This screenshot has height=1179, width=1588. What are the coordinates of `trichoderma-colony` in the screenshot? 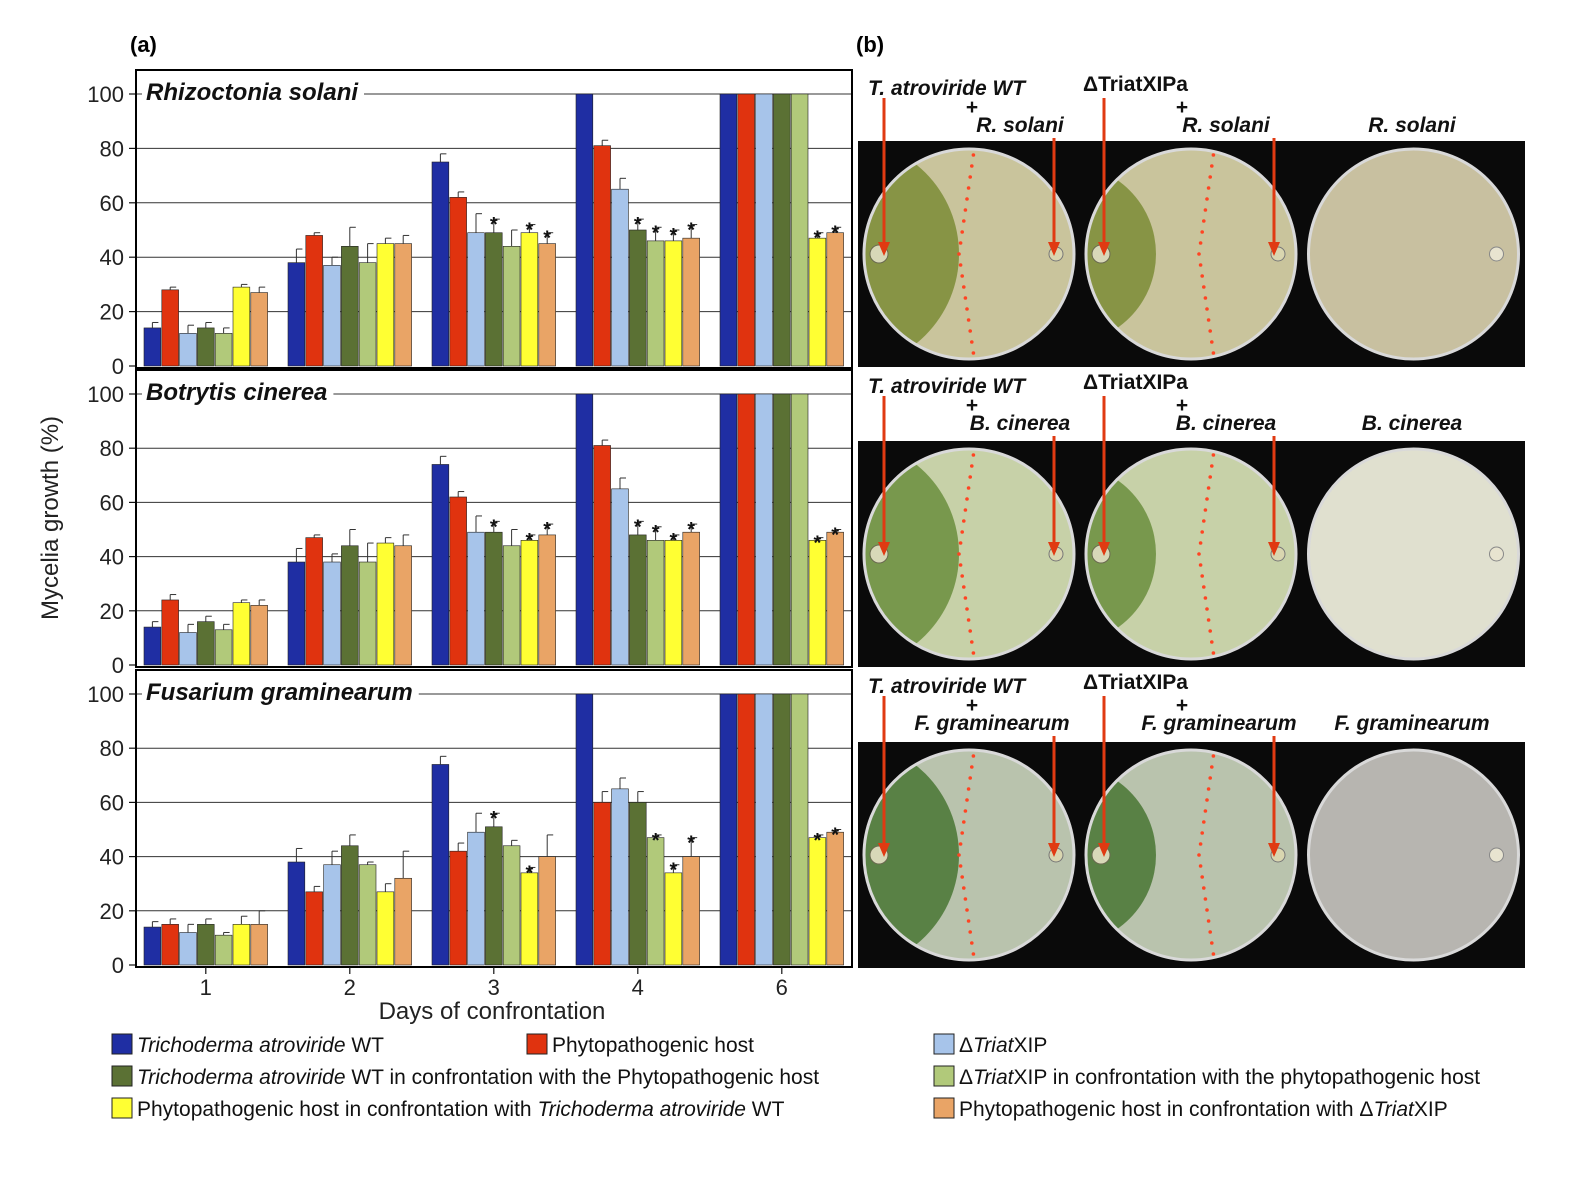 It's located at (911, 254).